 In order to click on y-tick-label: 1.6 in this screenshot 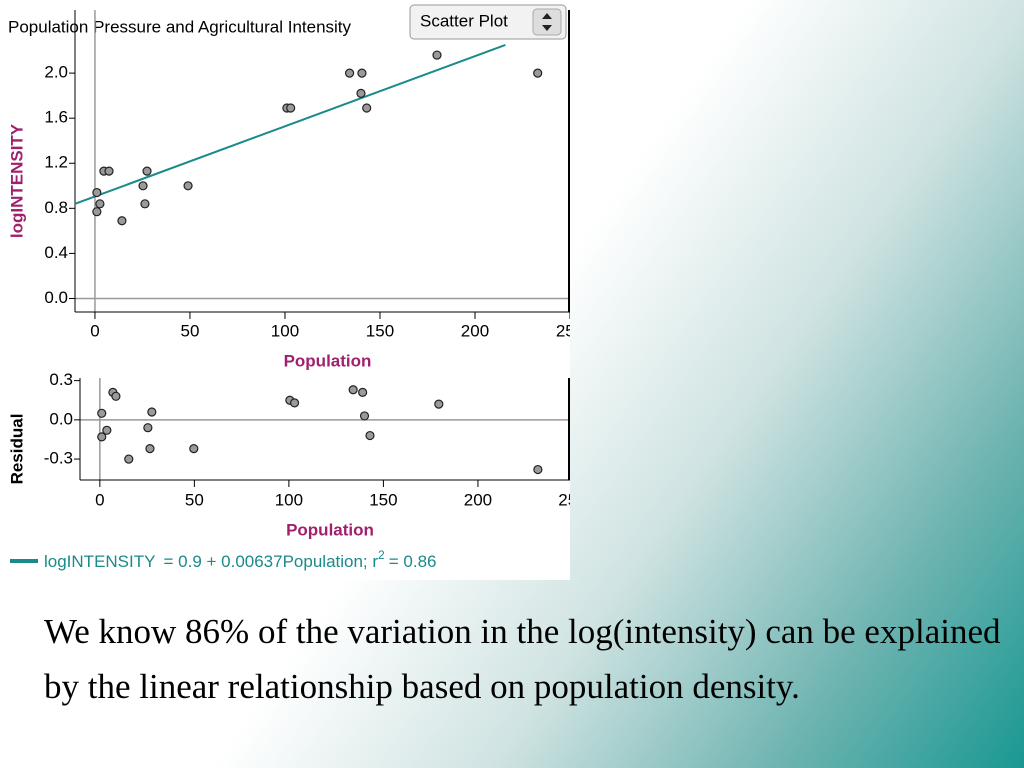, I will do `click(56, 117)`.